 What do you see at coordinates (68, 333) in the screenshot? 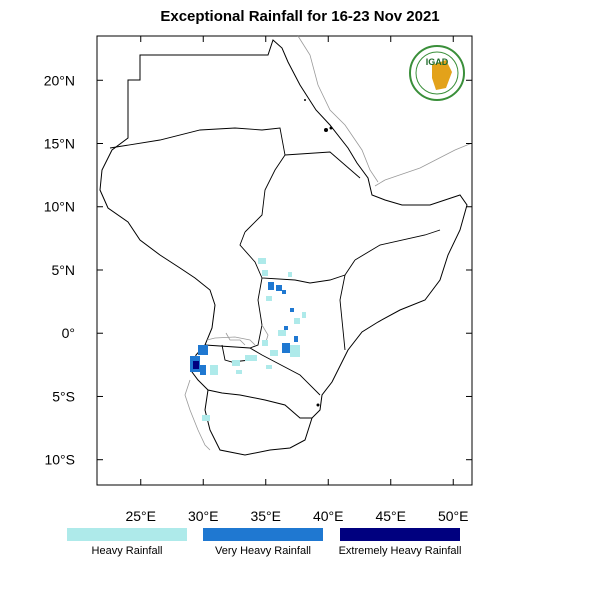
I see `y-tick-label: 0°` at bounding box center [68, 333].